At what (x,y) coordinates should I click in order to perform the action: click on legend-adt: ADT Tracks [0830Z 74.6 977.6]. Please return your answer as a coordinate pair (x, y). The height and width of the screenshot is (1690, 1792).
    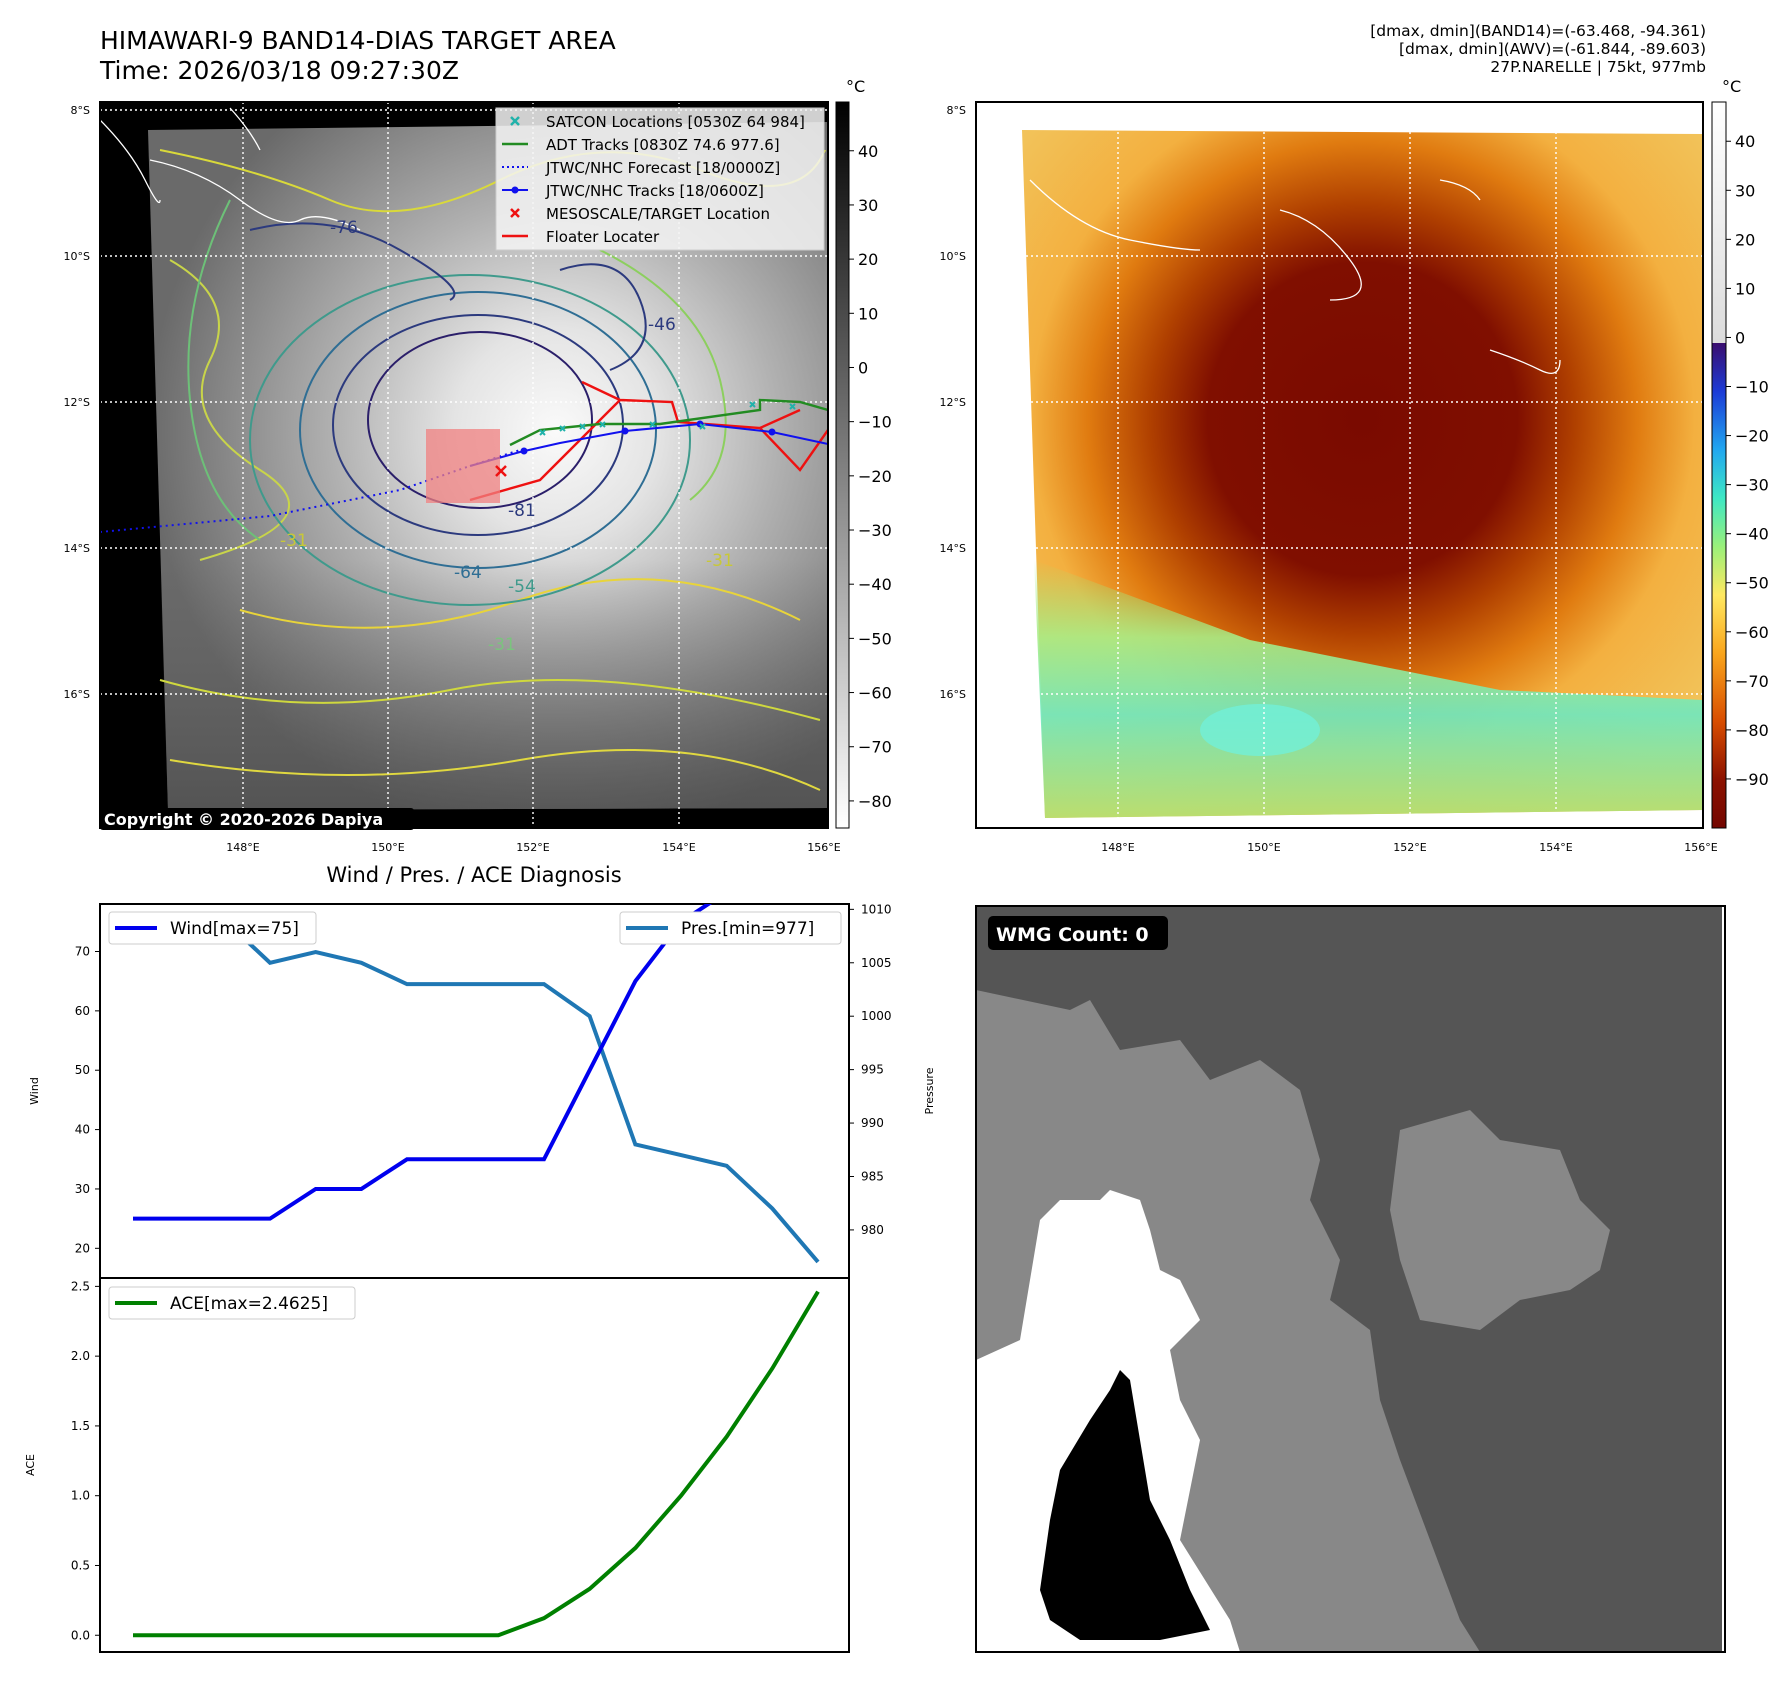
    Looking at the image, I should click on (663, 145).